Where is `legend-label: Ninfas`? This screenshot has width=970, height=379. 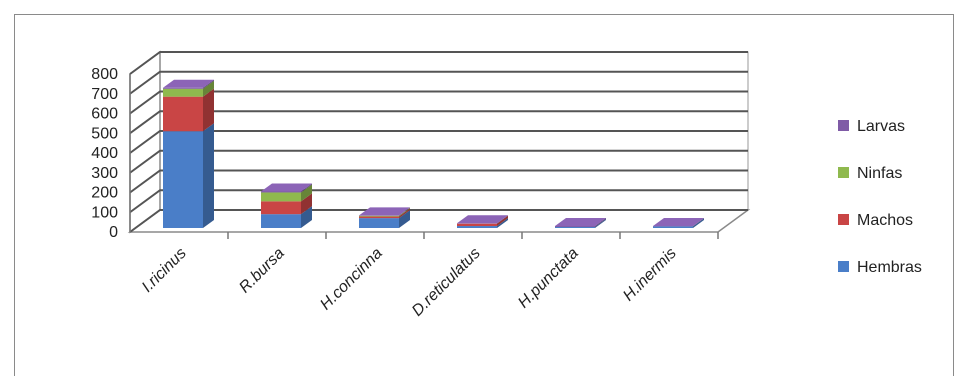
legend-label: Ninfas is located at coordinates (879, 173).